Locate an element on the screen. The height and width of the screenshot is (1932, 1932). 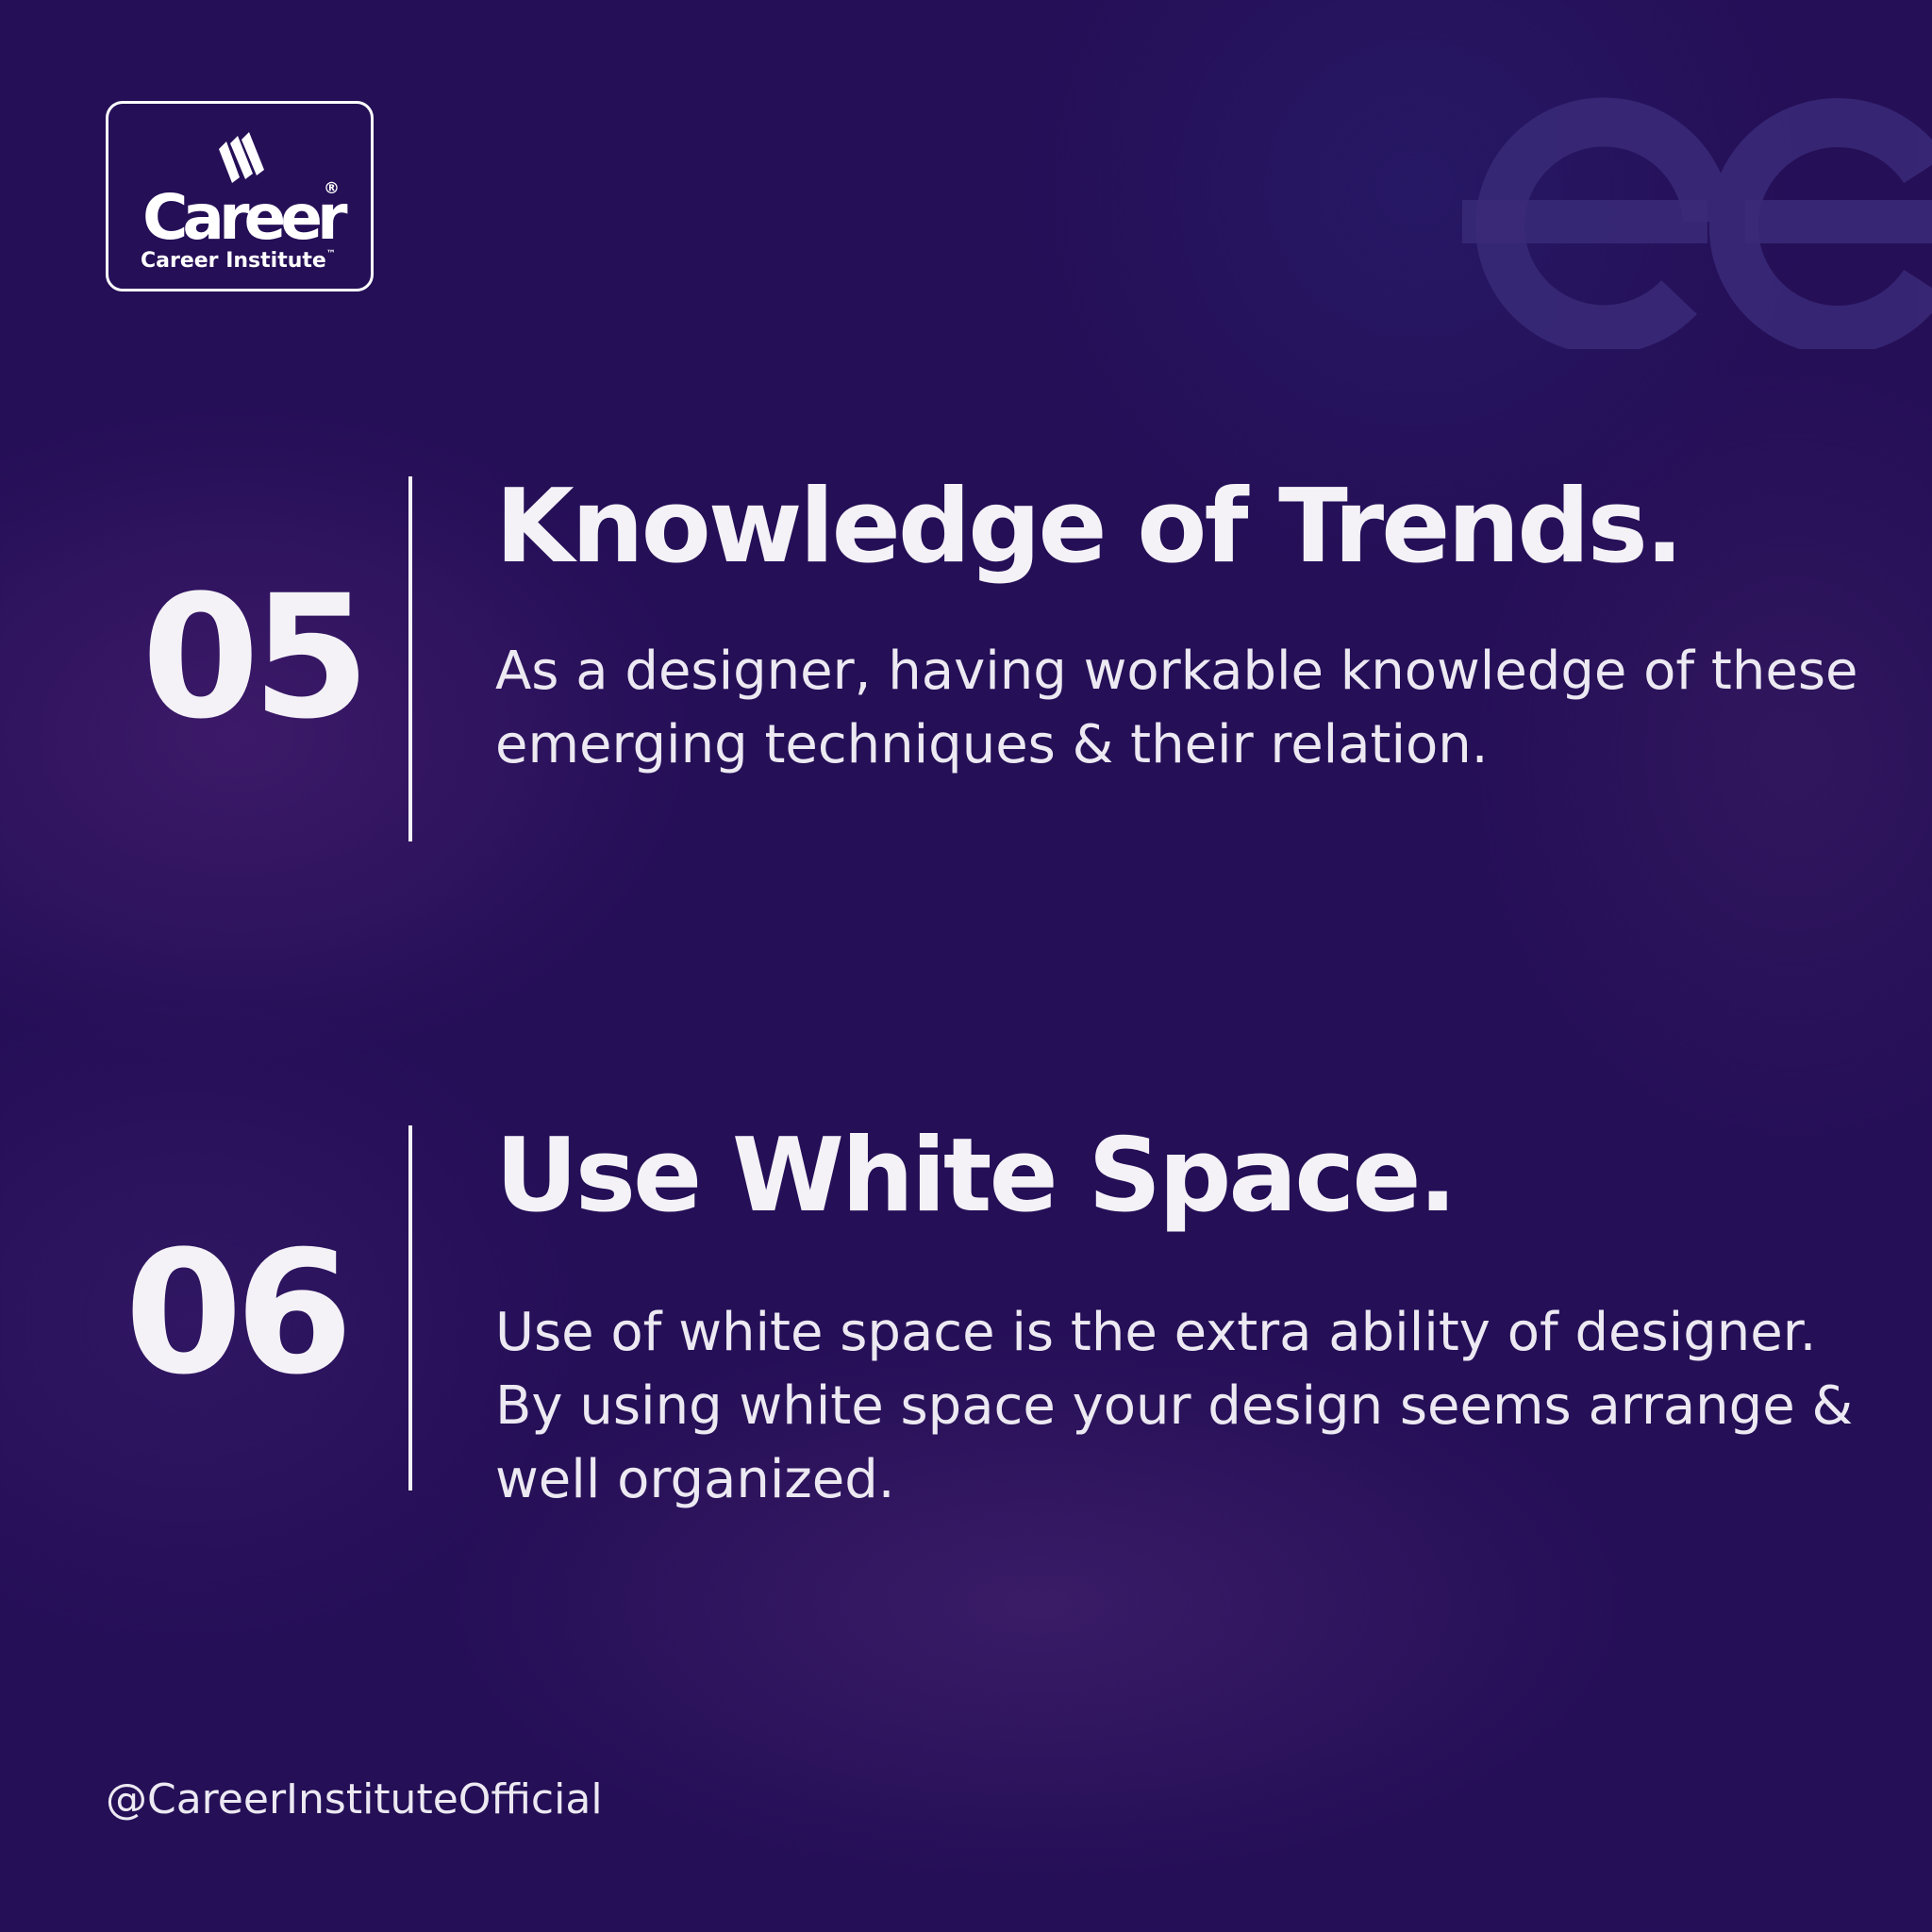
logo-subtitle: Career Institute™ is located at coordinates (239, 261).